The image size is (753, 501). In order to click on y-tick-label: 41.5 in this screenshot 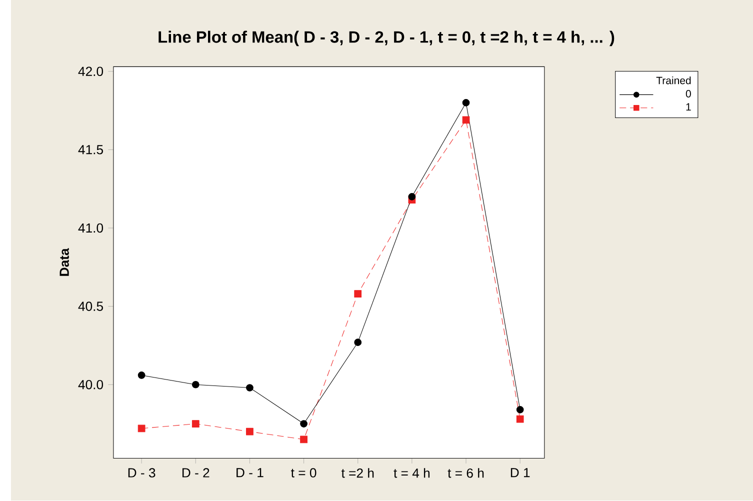, I will do `click(90, 149)`.